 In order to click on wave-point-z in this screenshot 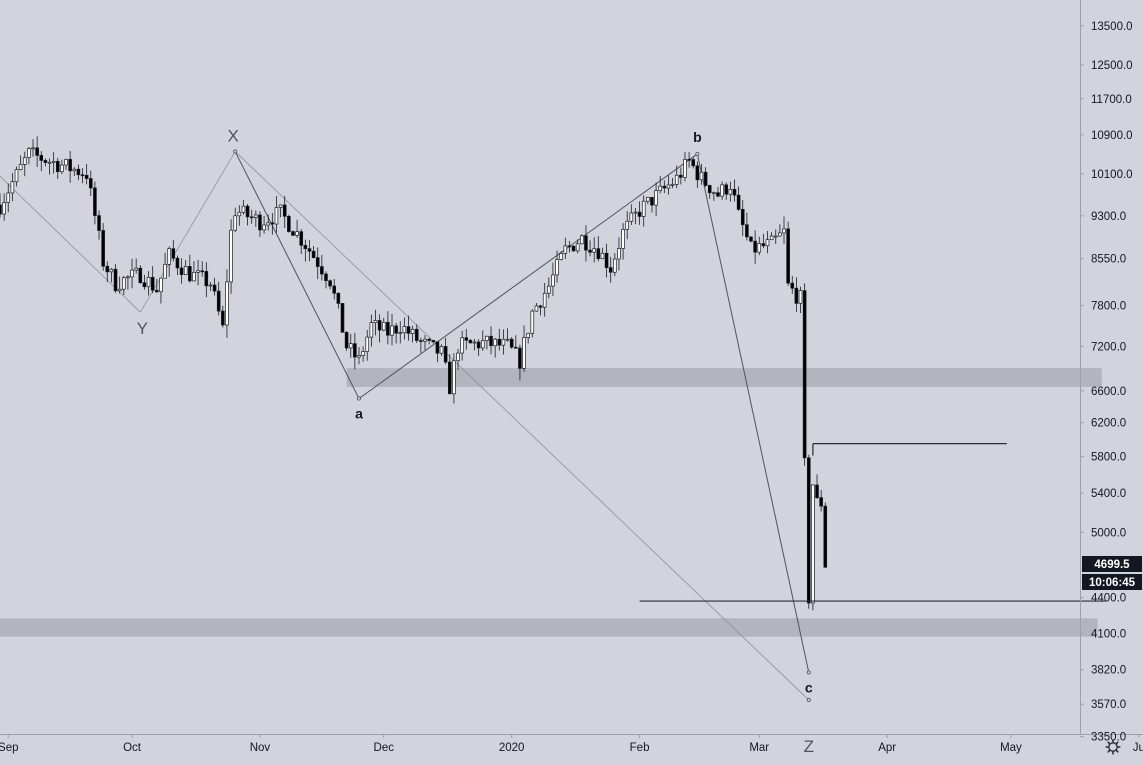, I will do `click(808, 699)`.